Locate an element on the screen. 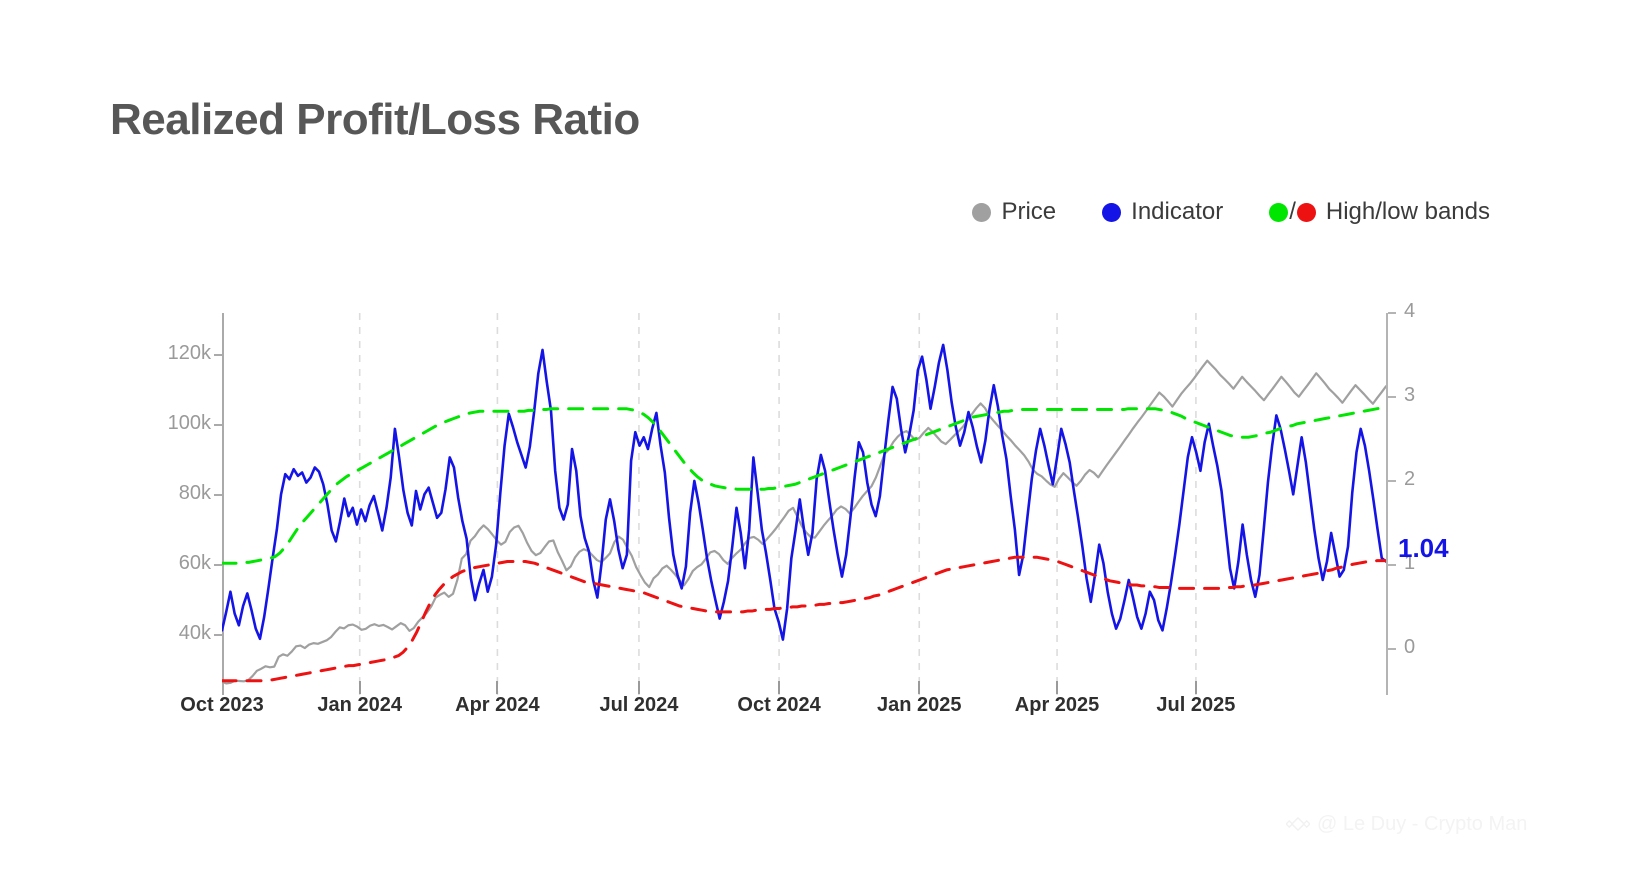  indicator-value-label: 1.04 is located at coordinates (1423, 548).